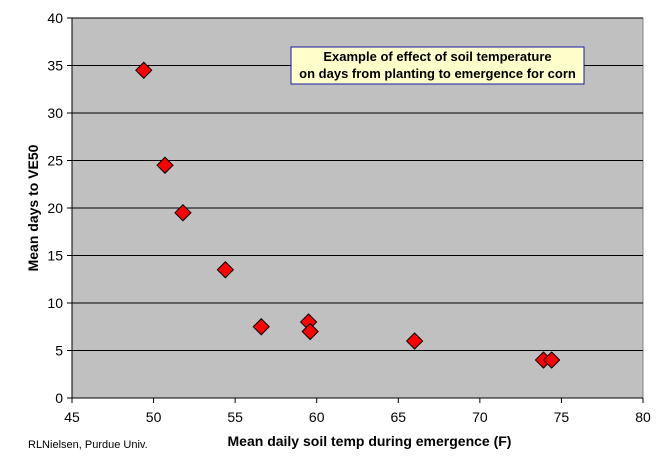 The height and width of the screenshot is (457, 672). What do you see at coordinates (643, 417) in the screenshot?
I see `x-tick-label: 80` at bounding box center [643, 417].